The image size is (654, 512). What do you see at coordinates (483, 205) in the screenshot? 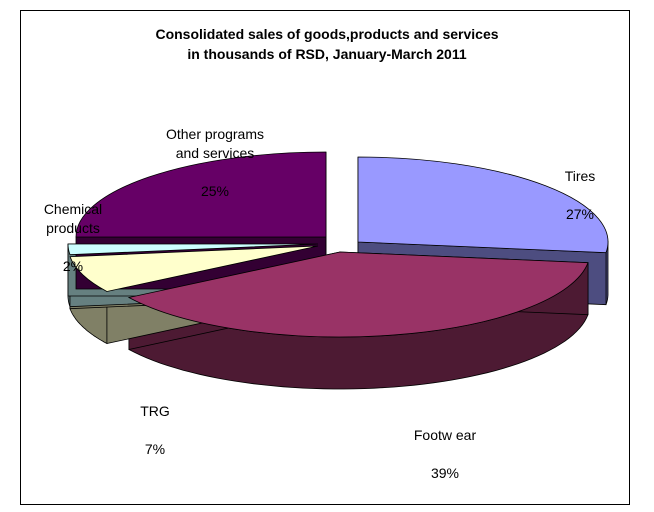
I see `slice-top-tires` at bounding box center [483, 205].